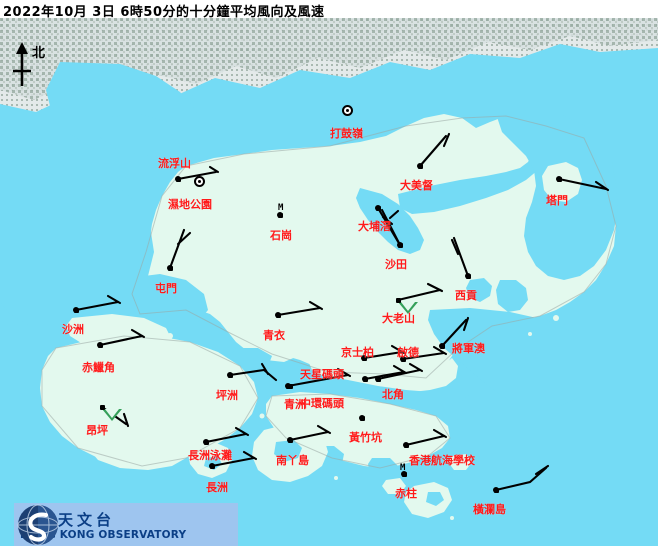  I want to click on observatory-emblem-icon, so click(38, 525).